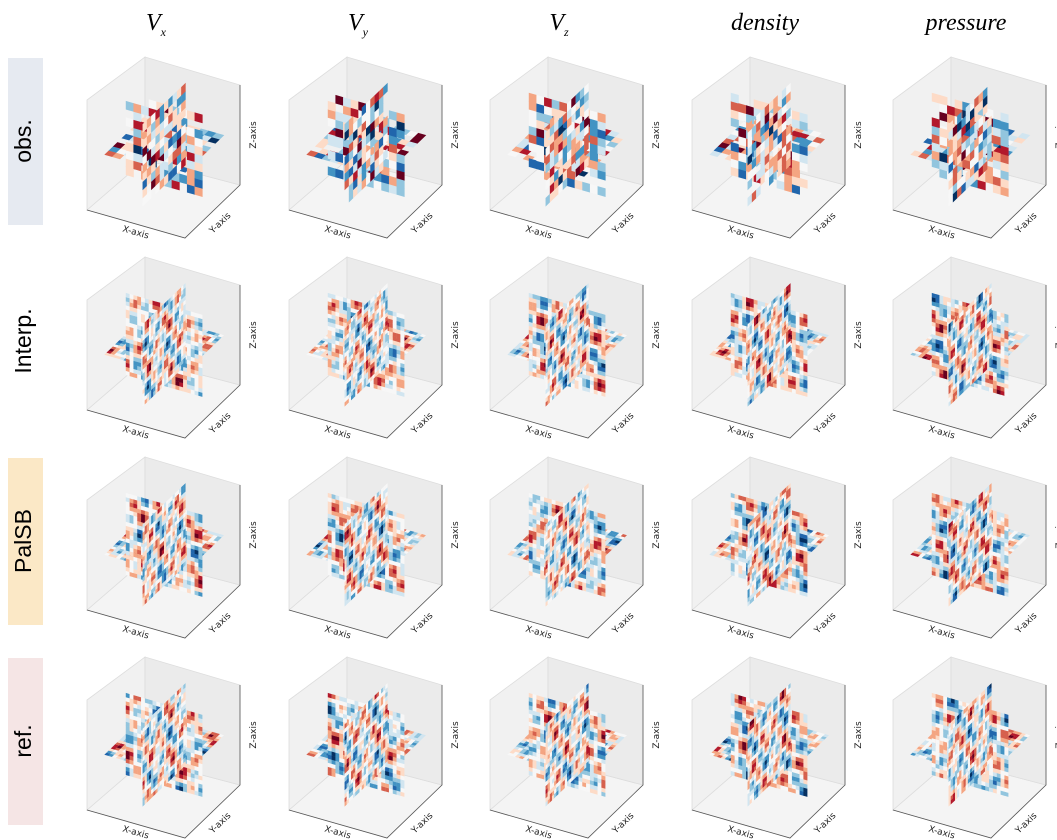 Image resolution: width=1057 pixels, height=840 pixels. I want to click on column-header: Vz, so click(559, 24).